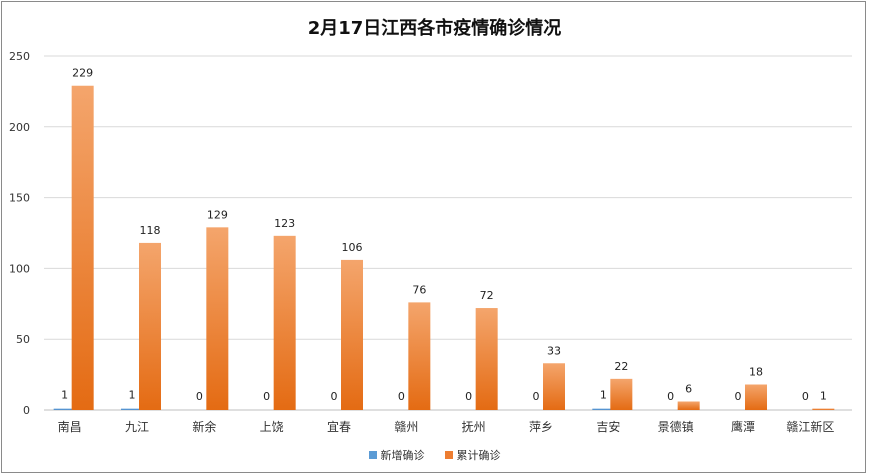 This screenshot has height=476, width=869. What do you see at coordinates (137, 427) in the screenshot?
I see `x-tick-label: 九江` at bounding box center [137, 427].